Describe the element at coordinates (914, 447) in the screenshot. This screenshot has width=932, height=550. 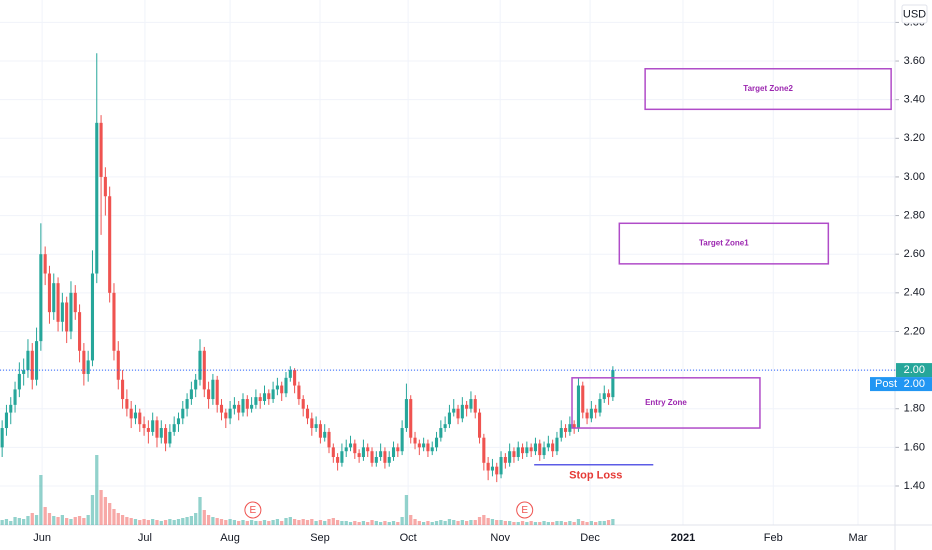
I see `y-tick-label: 1.60` at that location.